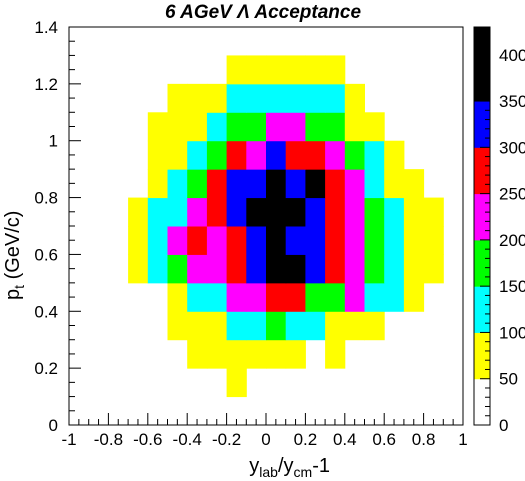 The image size is (525, 481). What do you see at coordinates (306, 439) in the screenshot?
I see `x-tick-label: 0.2` at bounding box center [306, 439].